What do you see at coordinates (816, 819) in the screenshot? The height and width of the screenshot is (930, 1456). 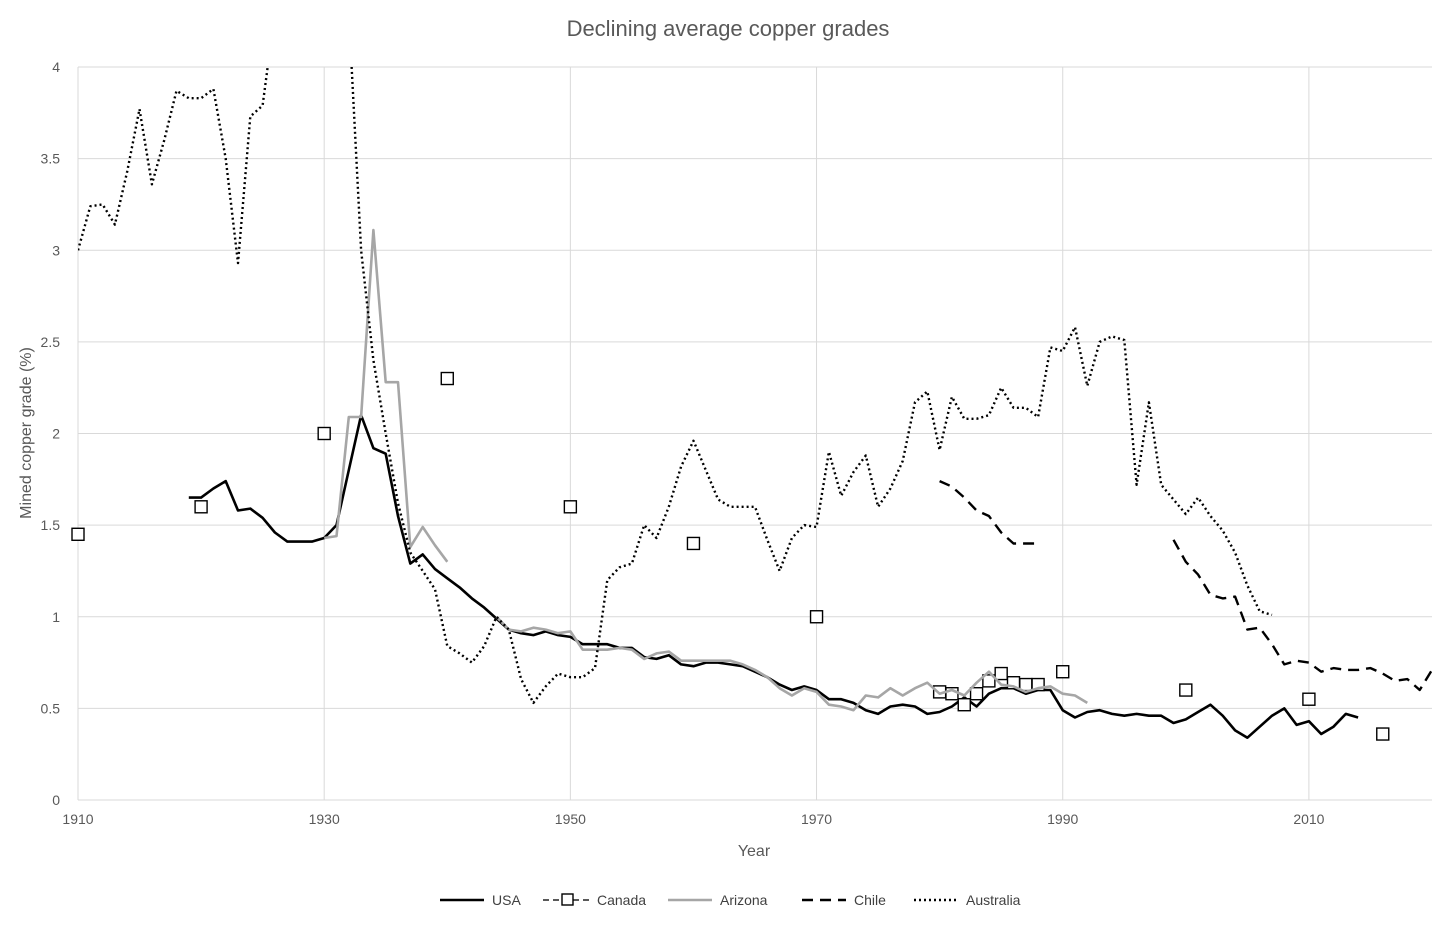 I see `x-tick-label: 1970` at bounding box center [816, 819].